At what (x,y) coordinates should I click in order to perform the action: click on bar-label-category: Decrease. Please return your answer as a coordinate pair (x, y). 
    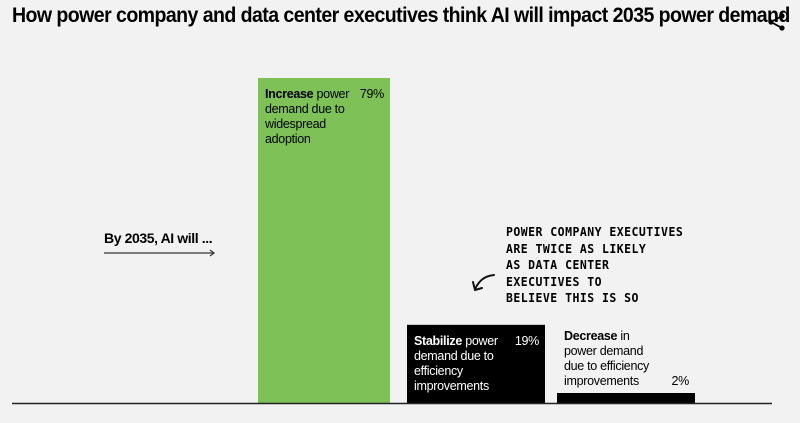
    Looking at the image, I should click on (591, 336).